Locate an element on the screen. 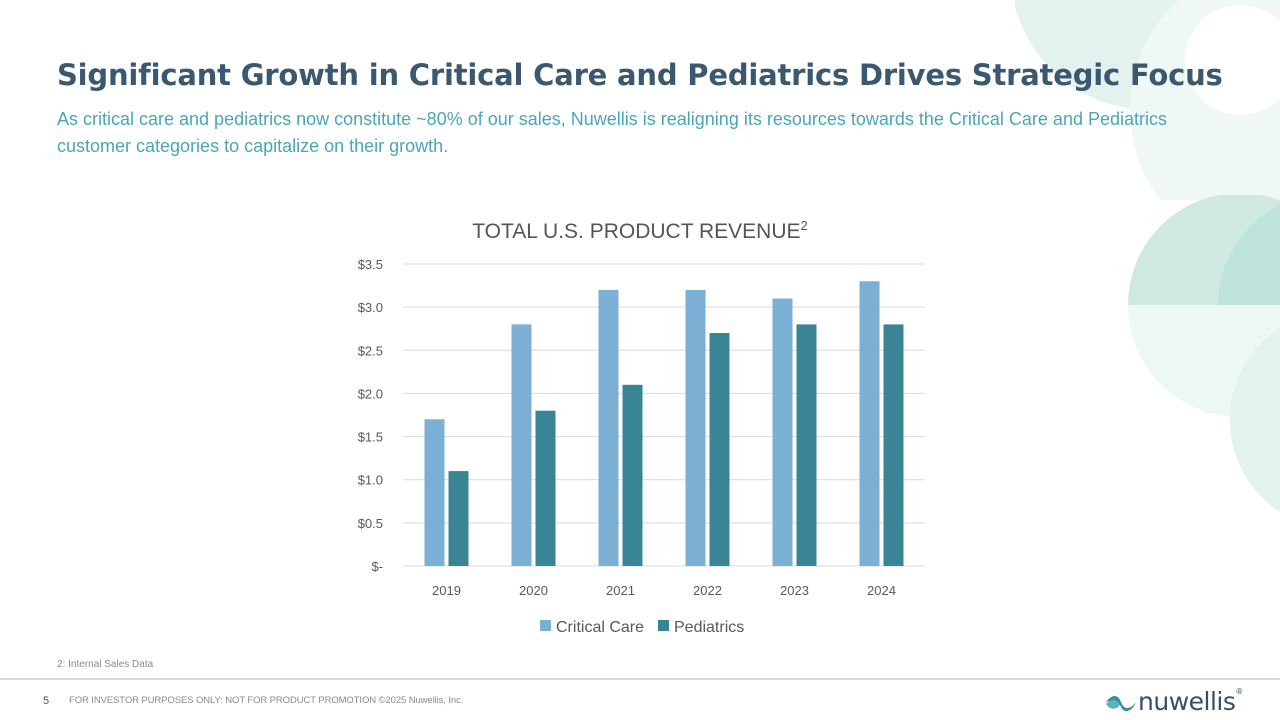 This screenshot has width=1280, height=720. x-tick-label: 2022 is located at coordinates (707, 590).